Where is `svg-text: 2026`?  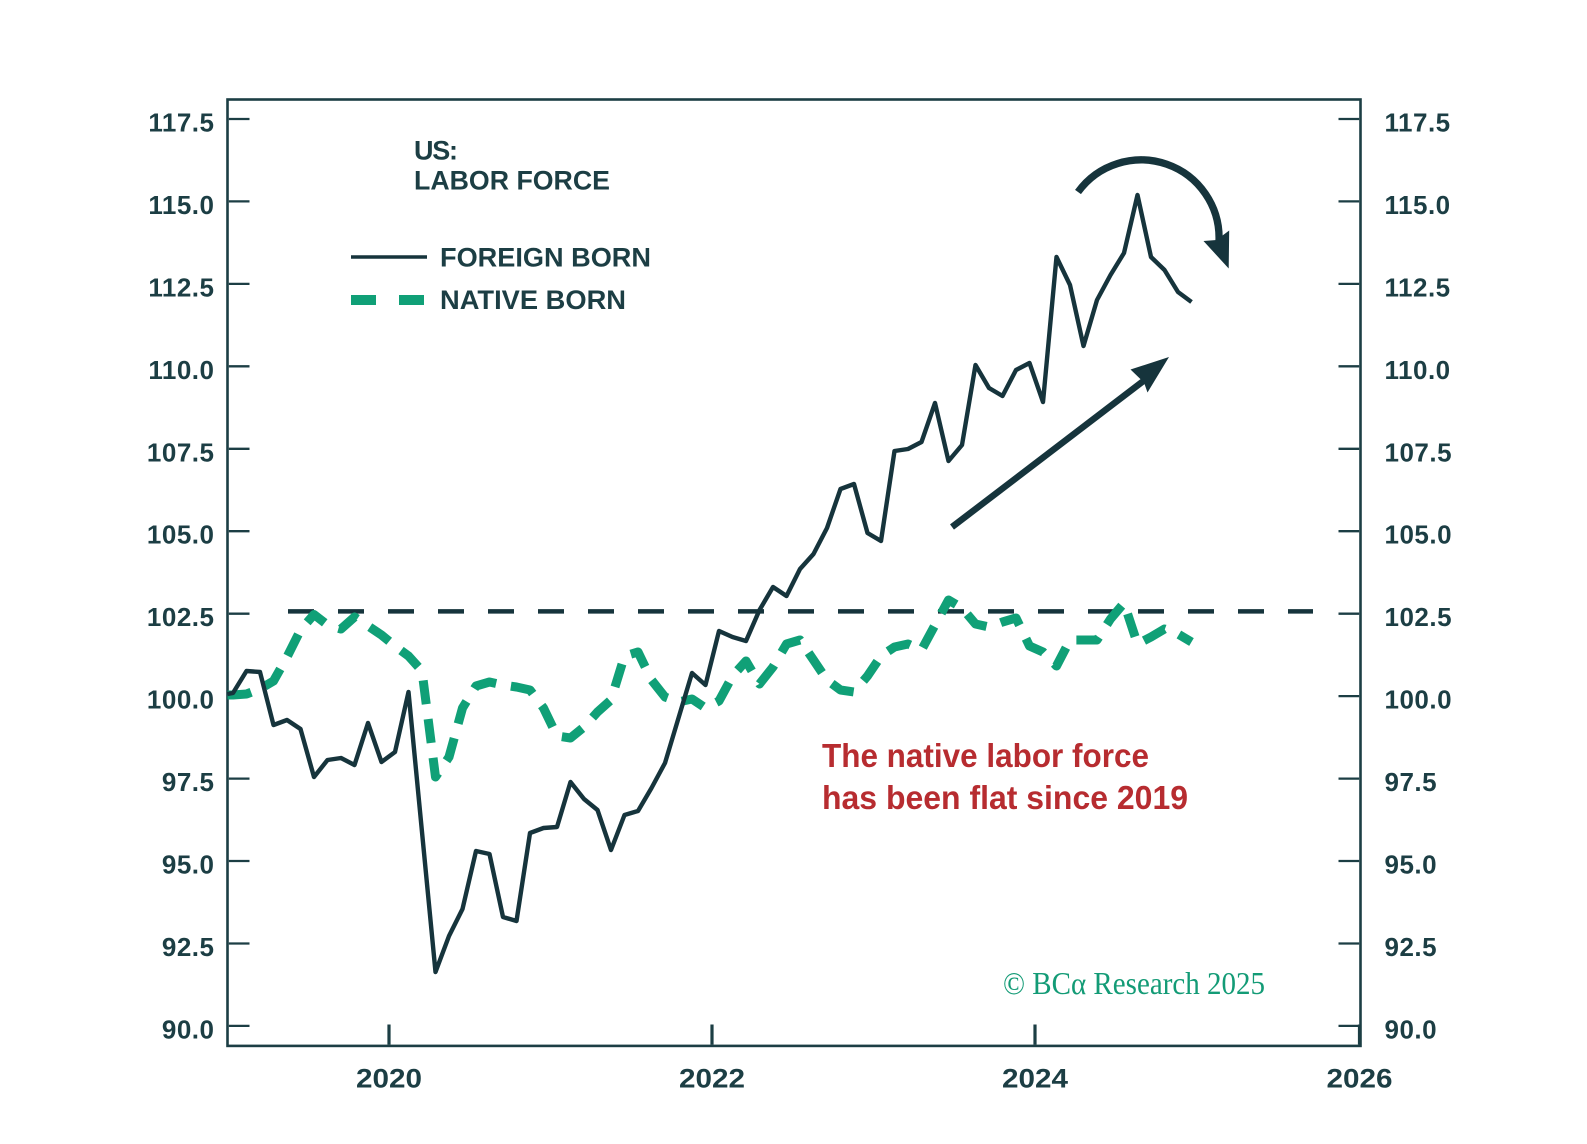 svg-text: 2026 is located at coordinates (1360, 1079).